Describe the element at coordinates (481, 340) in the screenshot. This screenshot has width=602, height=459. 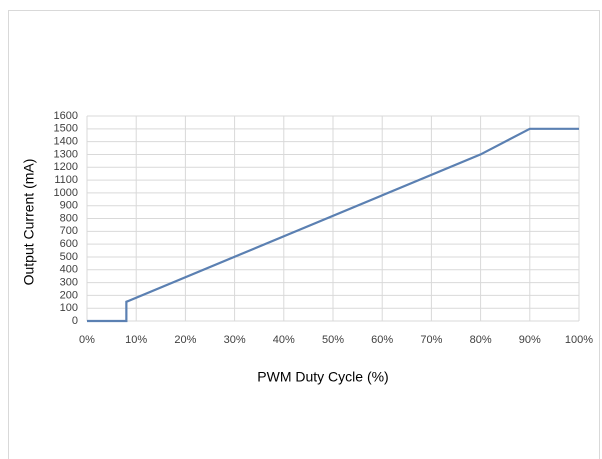
I see `x-tick-label: 80%` at that location.